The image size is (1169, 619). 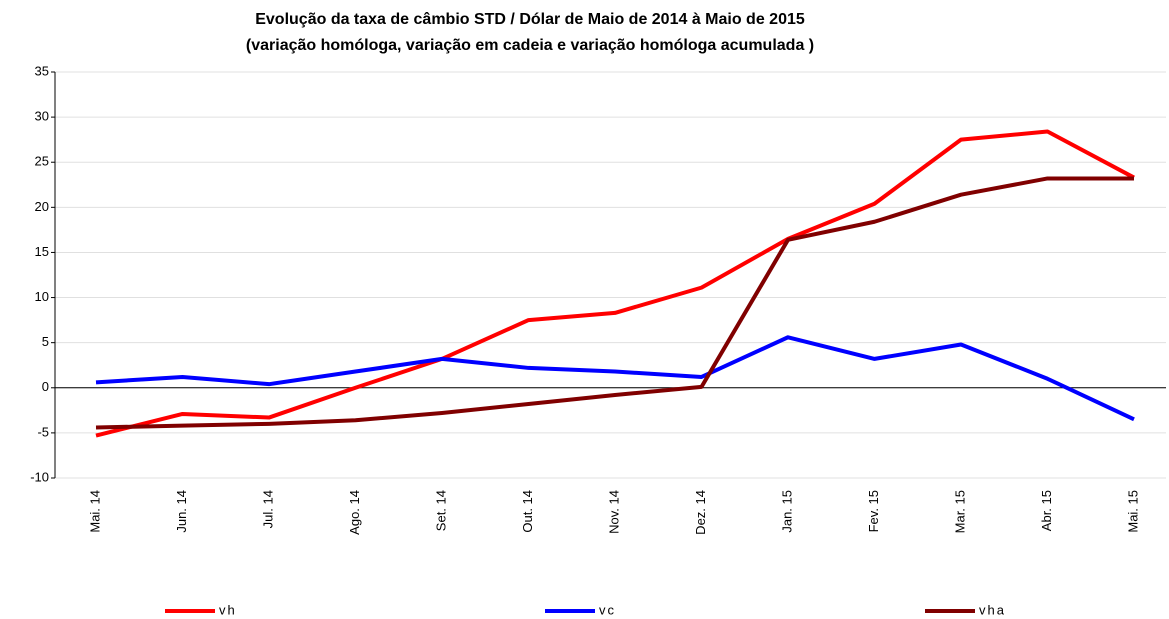 I want to click on x-tick-label: Jan. 15, so click(x=786, y=511).